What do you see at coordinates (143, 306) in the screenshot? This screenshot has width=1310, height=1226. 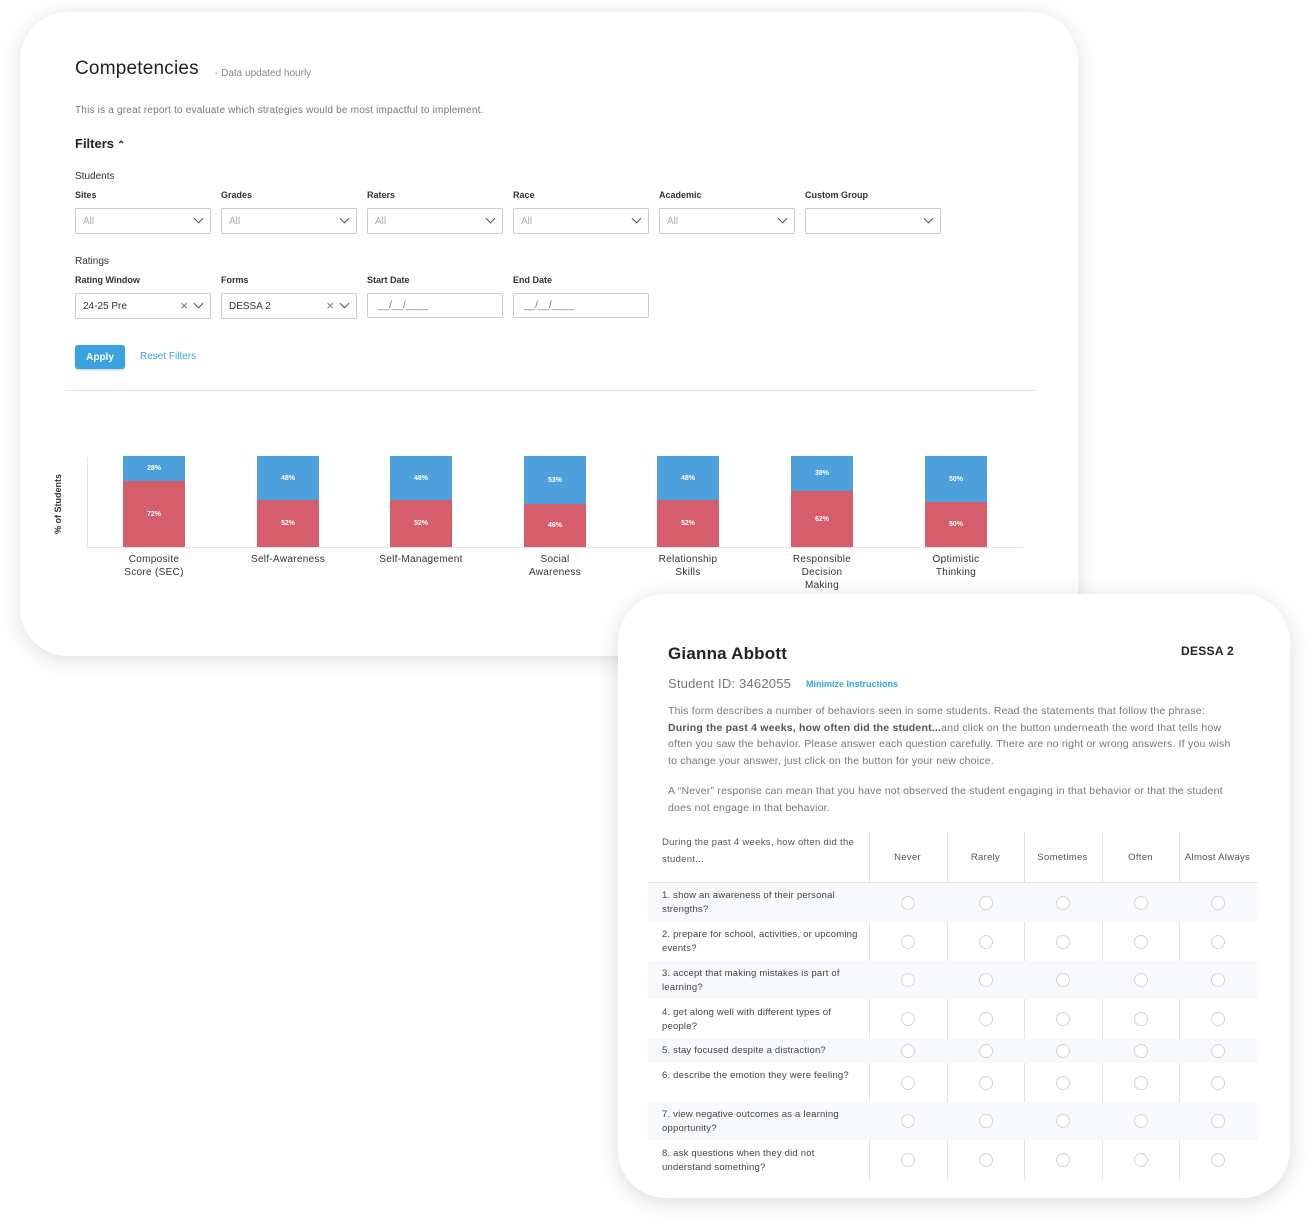 I see `rating-window-select: 24-25 Pre ×` at bounding box center [143, 306].